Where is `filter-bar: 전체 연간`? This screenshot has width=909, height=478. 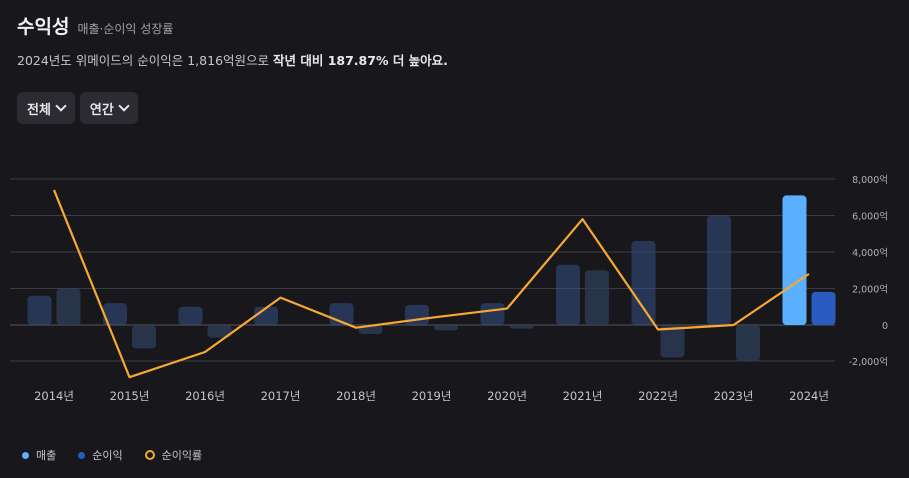
filter-bar: 전체 연간 is located at coordinates (77, 108).